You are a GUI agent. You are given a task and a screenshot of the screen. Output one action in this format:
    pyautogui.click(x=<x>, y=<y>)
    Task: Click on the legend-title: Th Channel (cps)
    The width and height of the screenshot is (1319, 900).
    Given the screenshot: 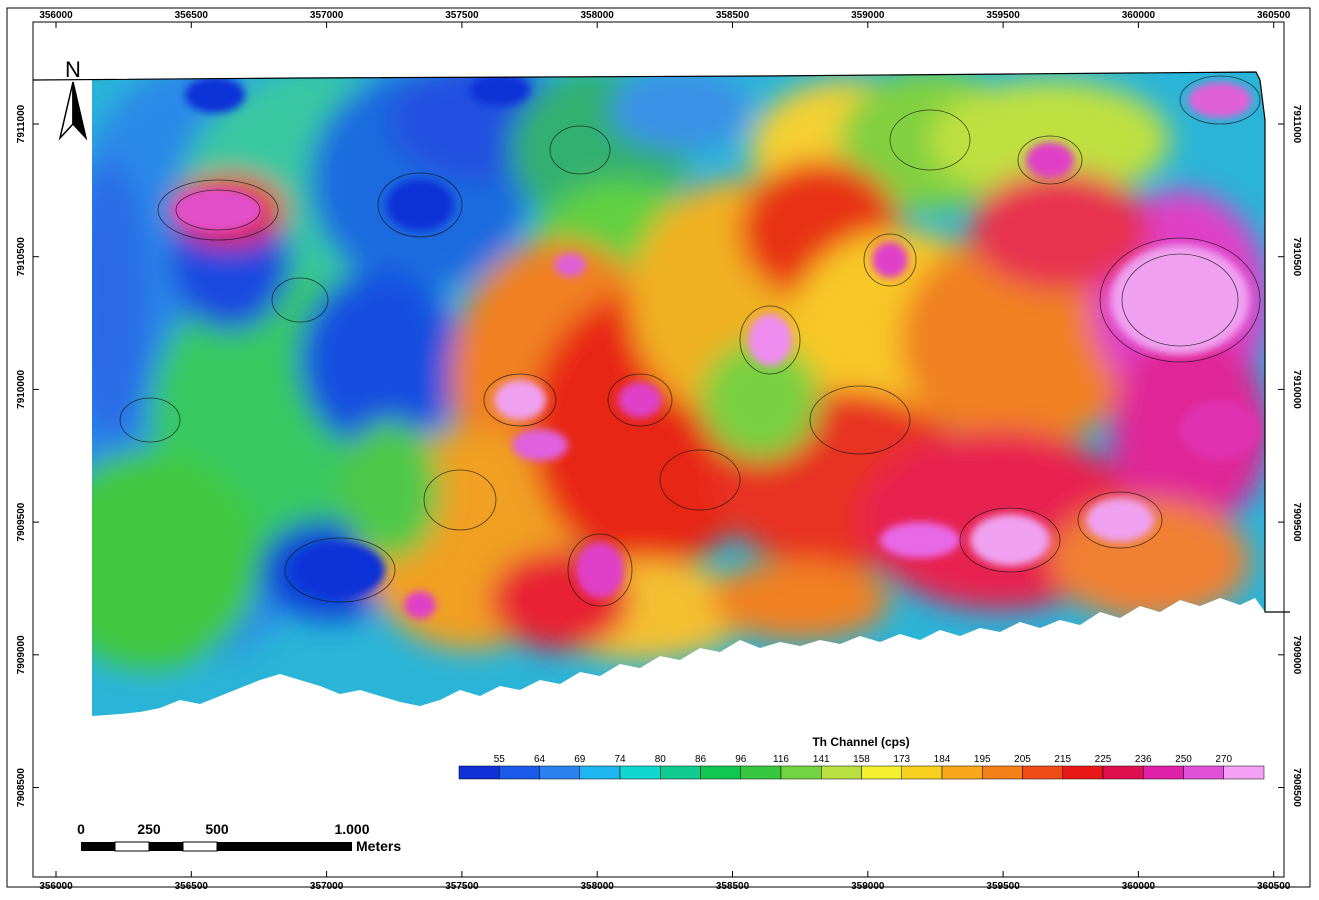 What is the action you would take?
    pyautogui.click(x=860, y=742)
    